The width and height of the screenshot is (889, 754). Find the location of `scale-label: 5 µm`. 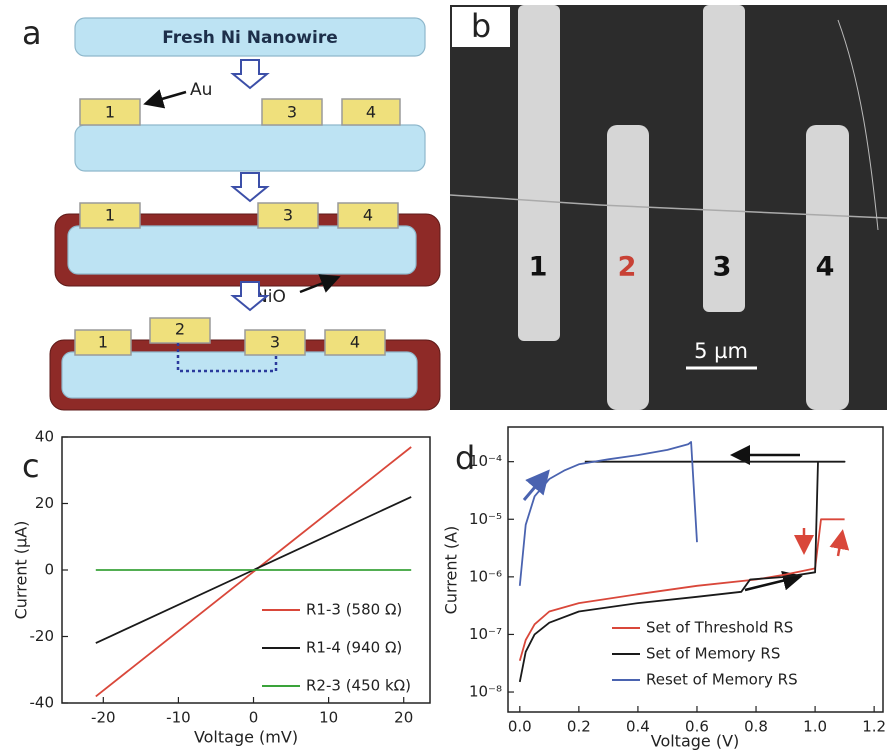

scale-label: 5 µm is located at coordinates (721, 351).